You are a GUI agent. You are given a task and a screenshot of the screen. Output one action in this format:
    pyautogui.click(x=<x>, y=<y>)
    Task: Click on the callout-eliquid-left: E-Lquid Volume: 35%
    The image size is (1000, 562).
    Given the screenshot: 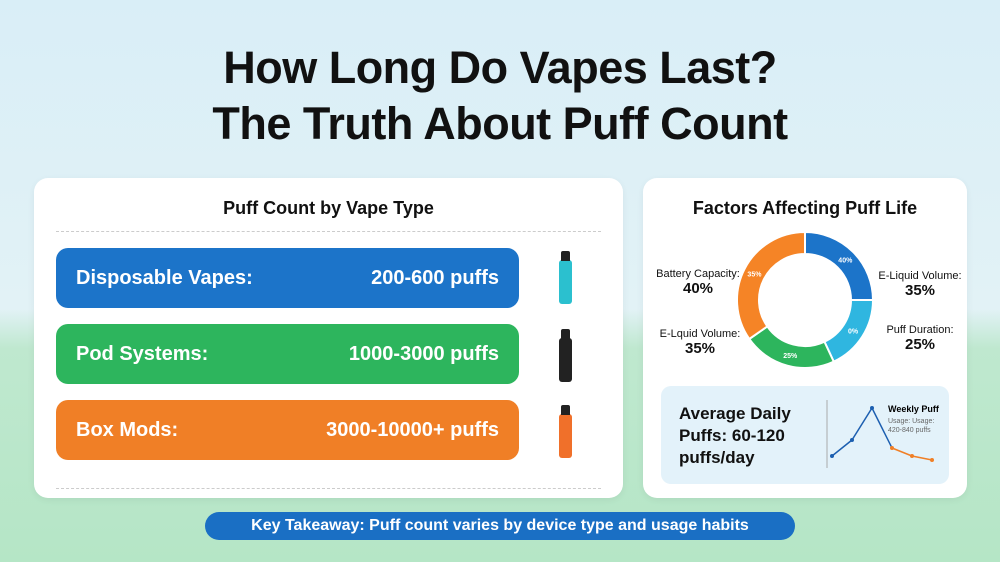 What is the action you would take?
    pyautogui.click(x=700, y=342)
    